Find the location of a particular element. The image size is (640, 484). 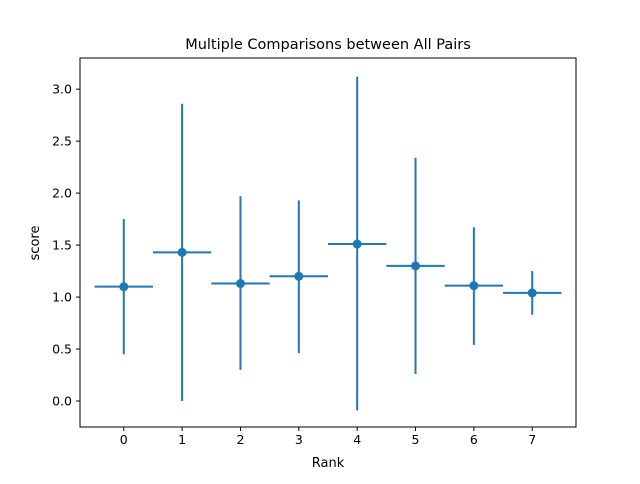

y-tick-label: 0.5 is located at coordinates (62, 349).